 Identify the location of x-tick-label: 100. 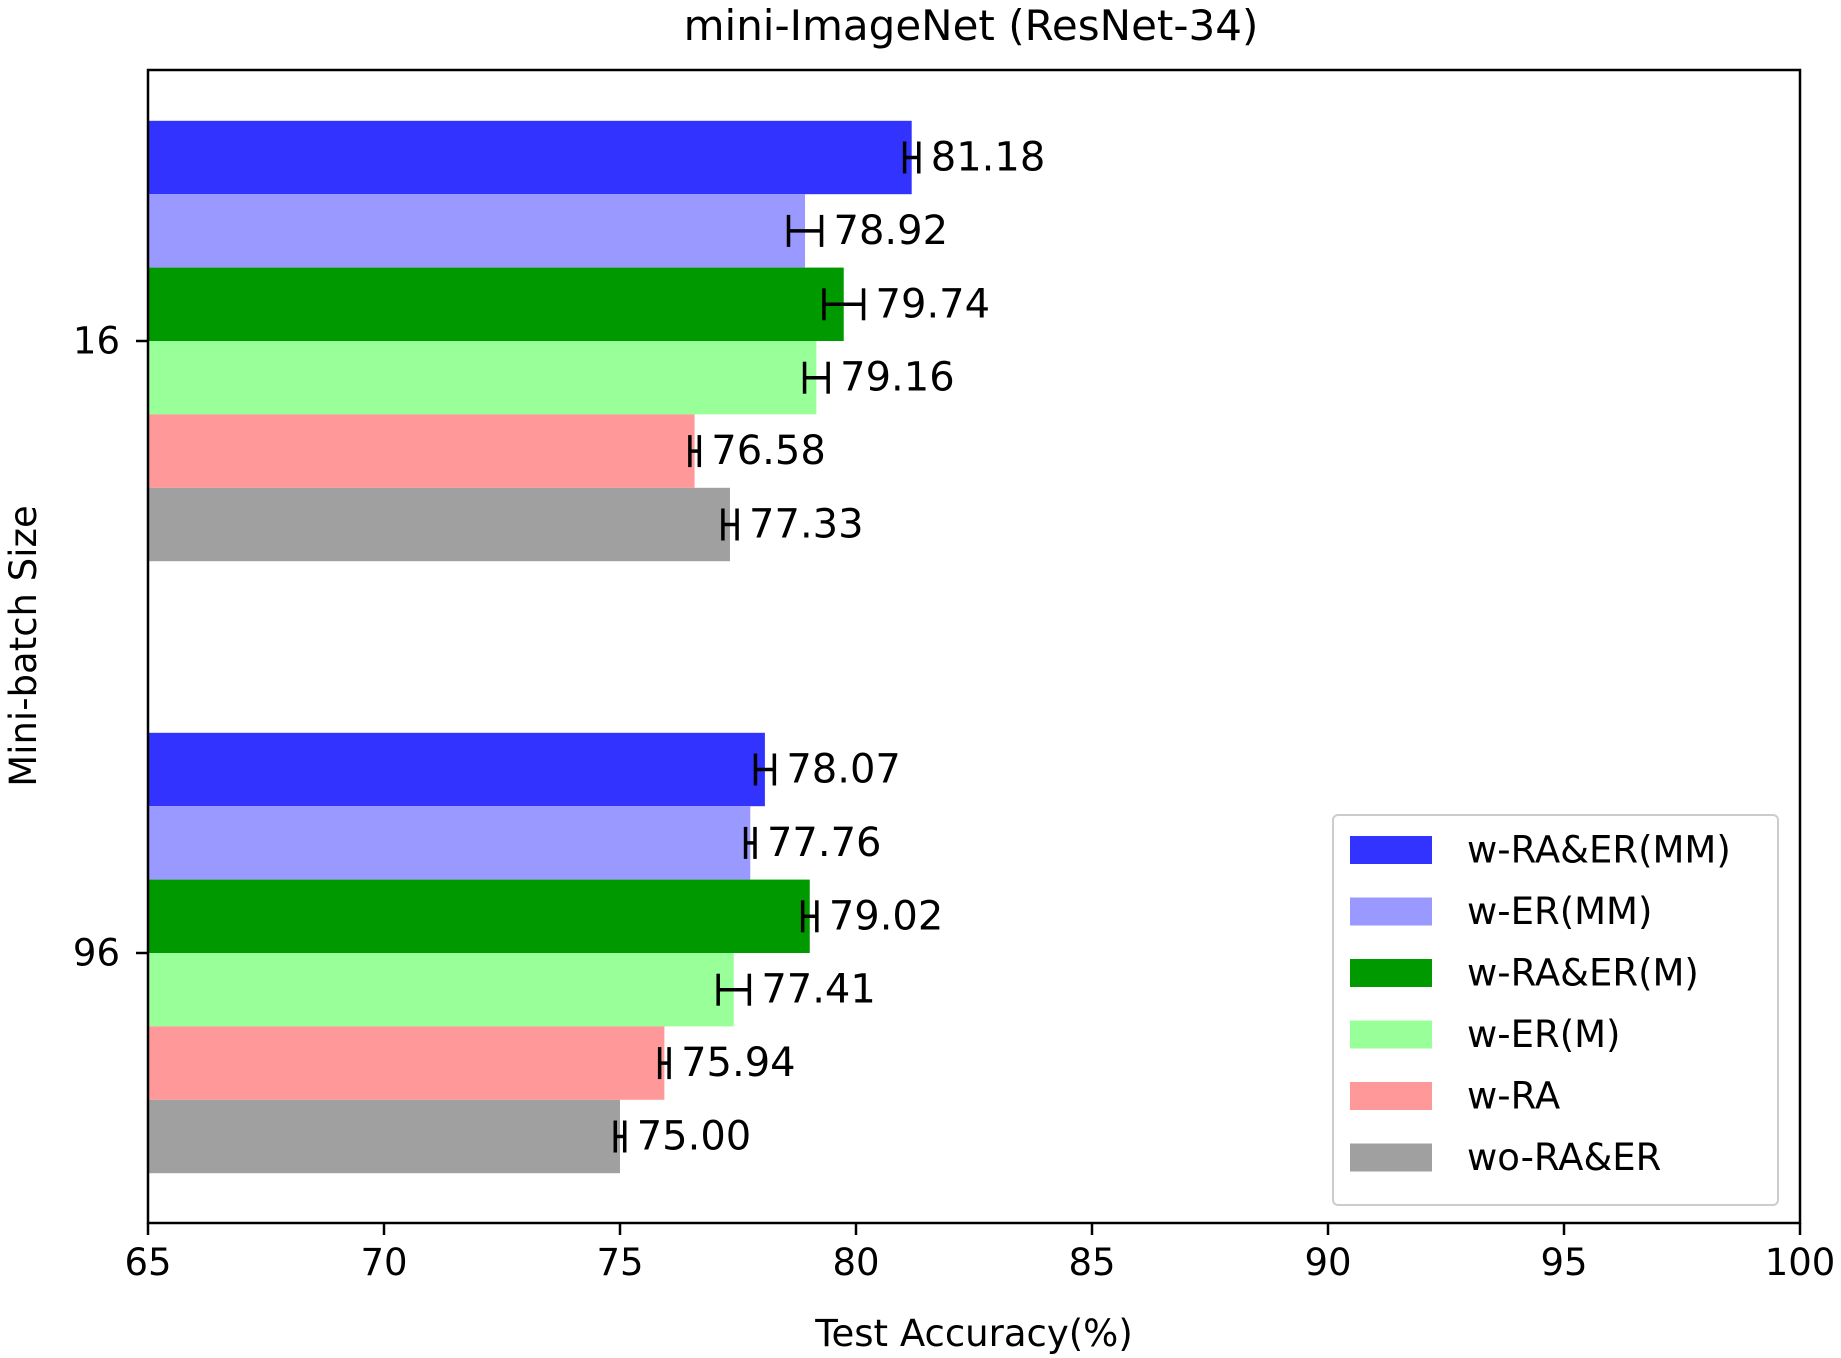
(1800, 1262).